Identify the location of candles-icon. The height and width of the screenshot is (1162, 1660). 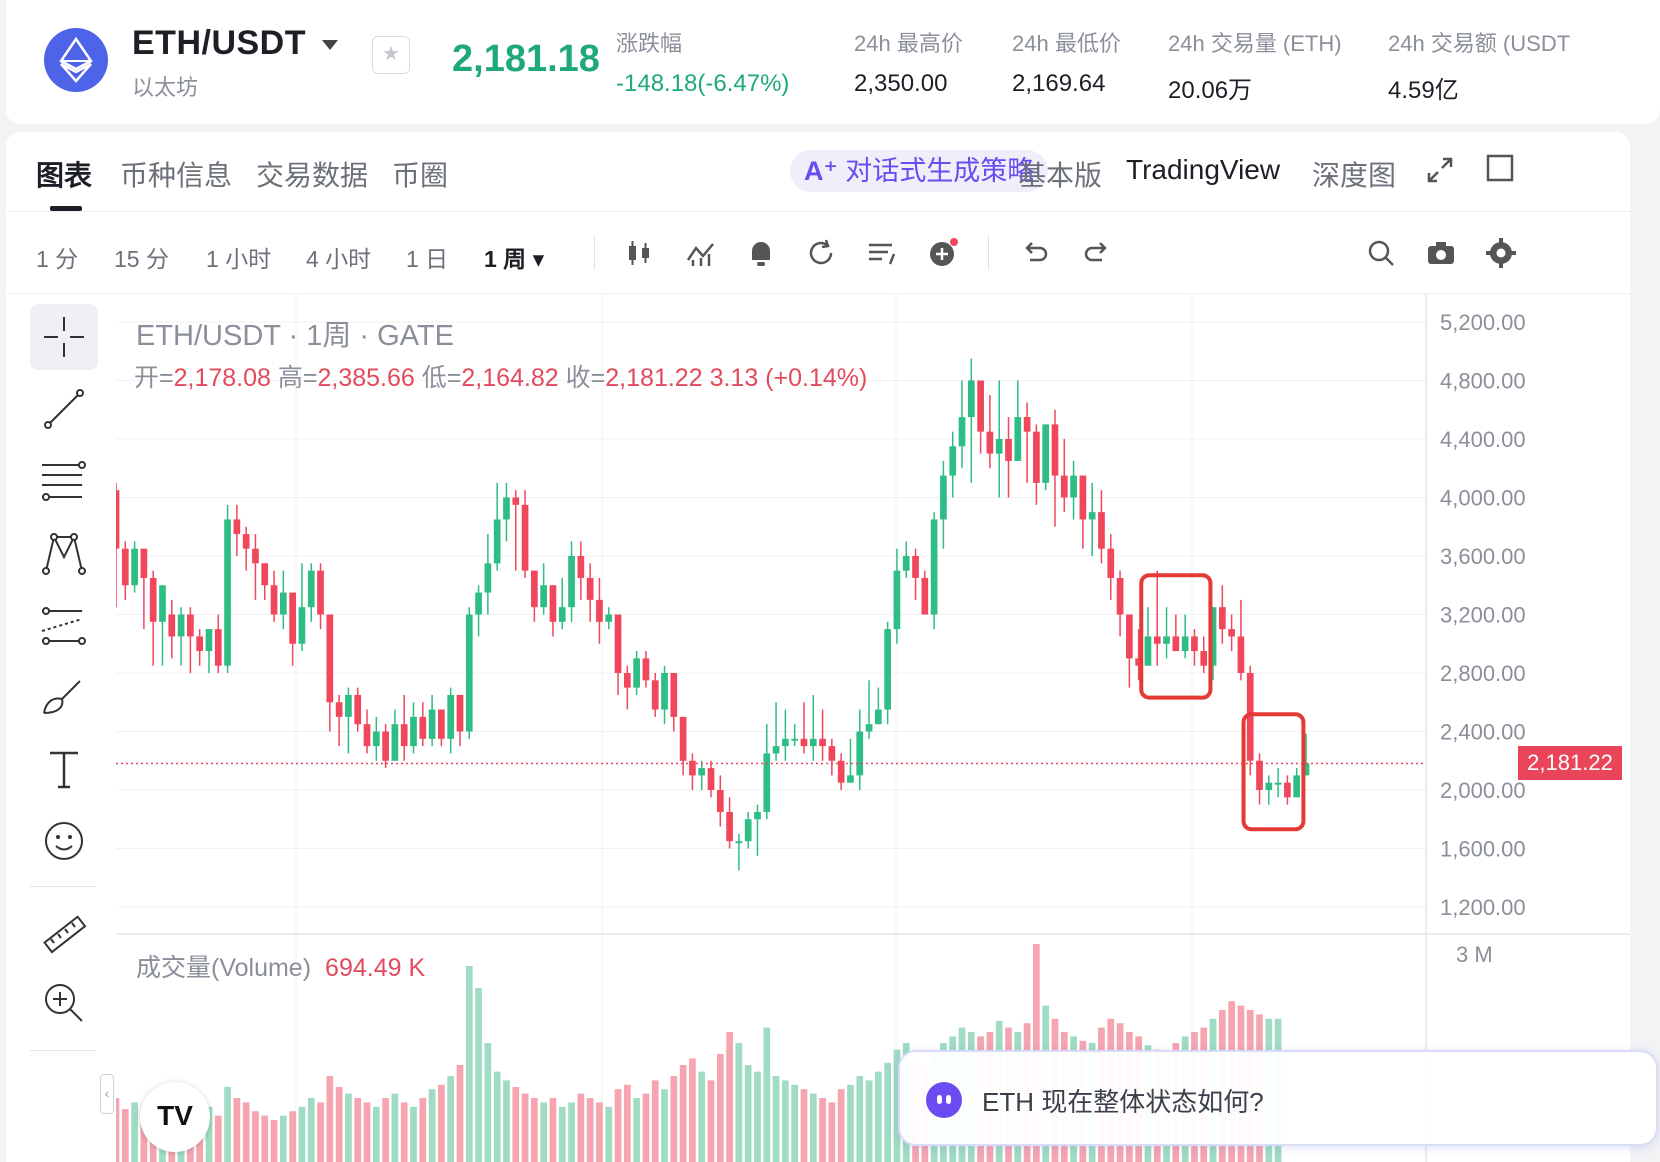
(639, 253).